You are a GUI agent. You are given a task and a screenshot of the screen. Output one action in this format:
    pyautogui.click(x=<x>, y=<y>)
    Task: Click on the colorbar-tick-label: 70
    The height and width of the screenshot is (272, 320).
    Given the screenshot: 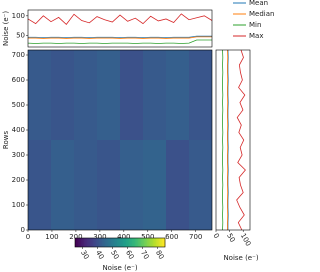 What is the action you would take?
    pyautogui.click(x=144, y=255)
    